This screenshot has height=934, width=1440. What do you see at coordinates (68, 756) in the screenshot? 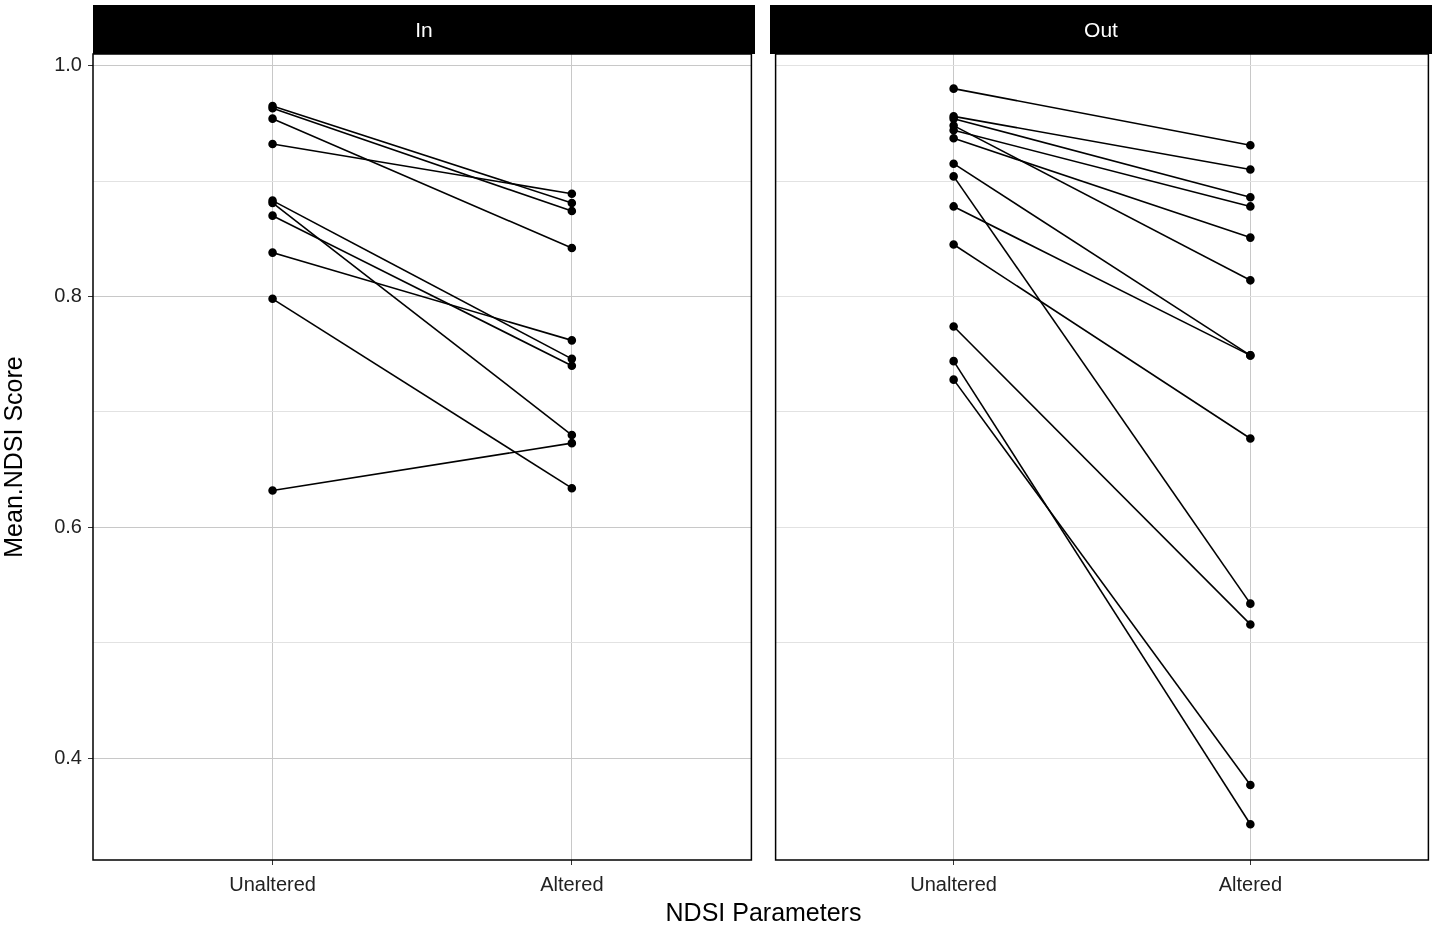
I see `y-tick-label: 0.4` at bounding box center [68, 756].